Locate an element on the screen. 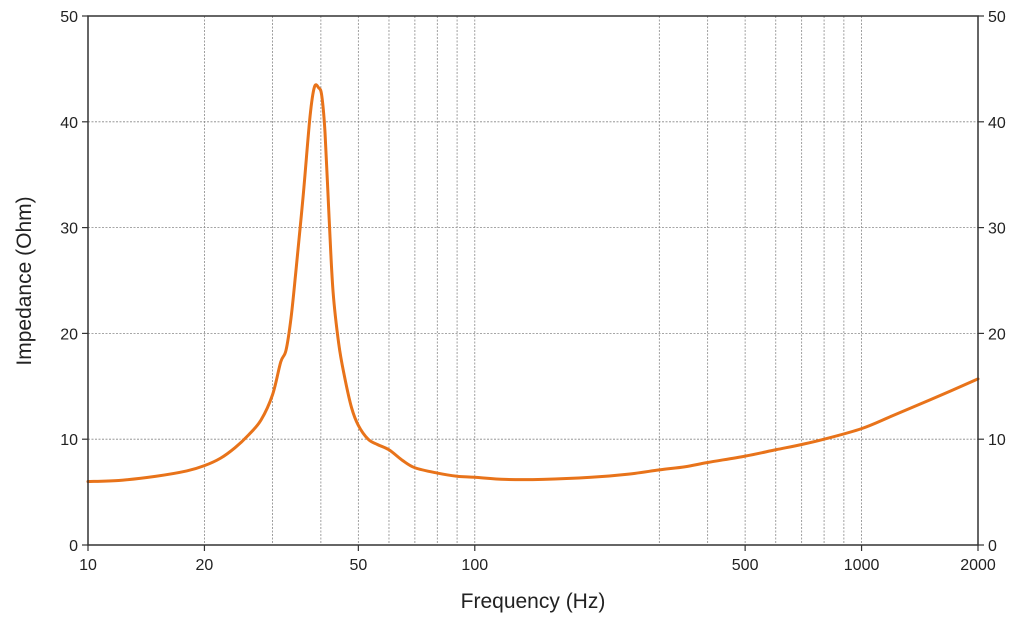 This screenshot has width=1024, height=623. x-tick-label: 20 is located at coordinates (205, 565).